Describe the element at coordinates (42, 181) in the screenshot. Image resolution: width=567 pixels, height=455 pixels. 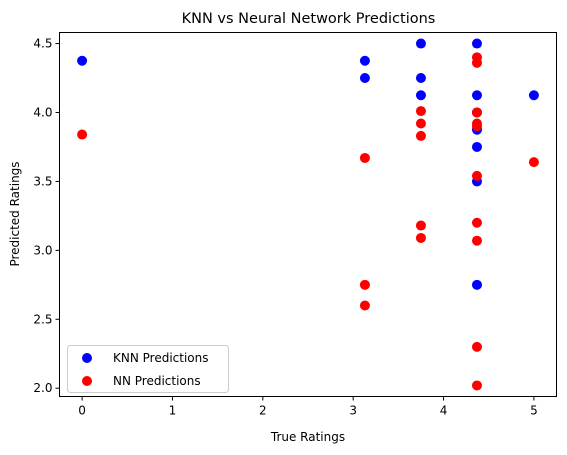
I see `y-tick-label: 3.5` at that location.